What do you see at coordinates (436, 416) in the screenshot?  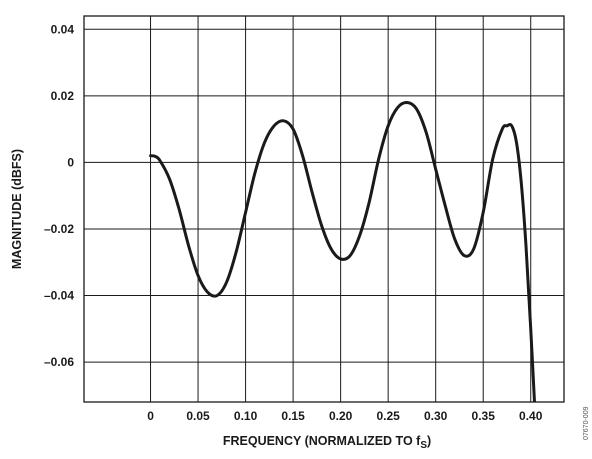 I see `x-tick-label: 0.30` at bounding box center [436, 416].